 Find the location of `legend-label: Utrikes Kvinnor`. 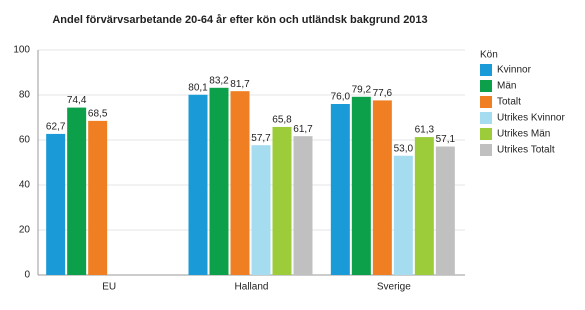

legend-label: Utrikes Kvinnor is located at coordinates (531, 118).